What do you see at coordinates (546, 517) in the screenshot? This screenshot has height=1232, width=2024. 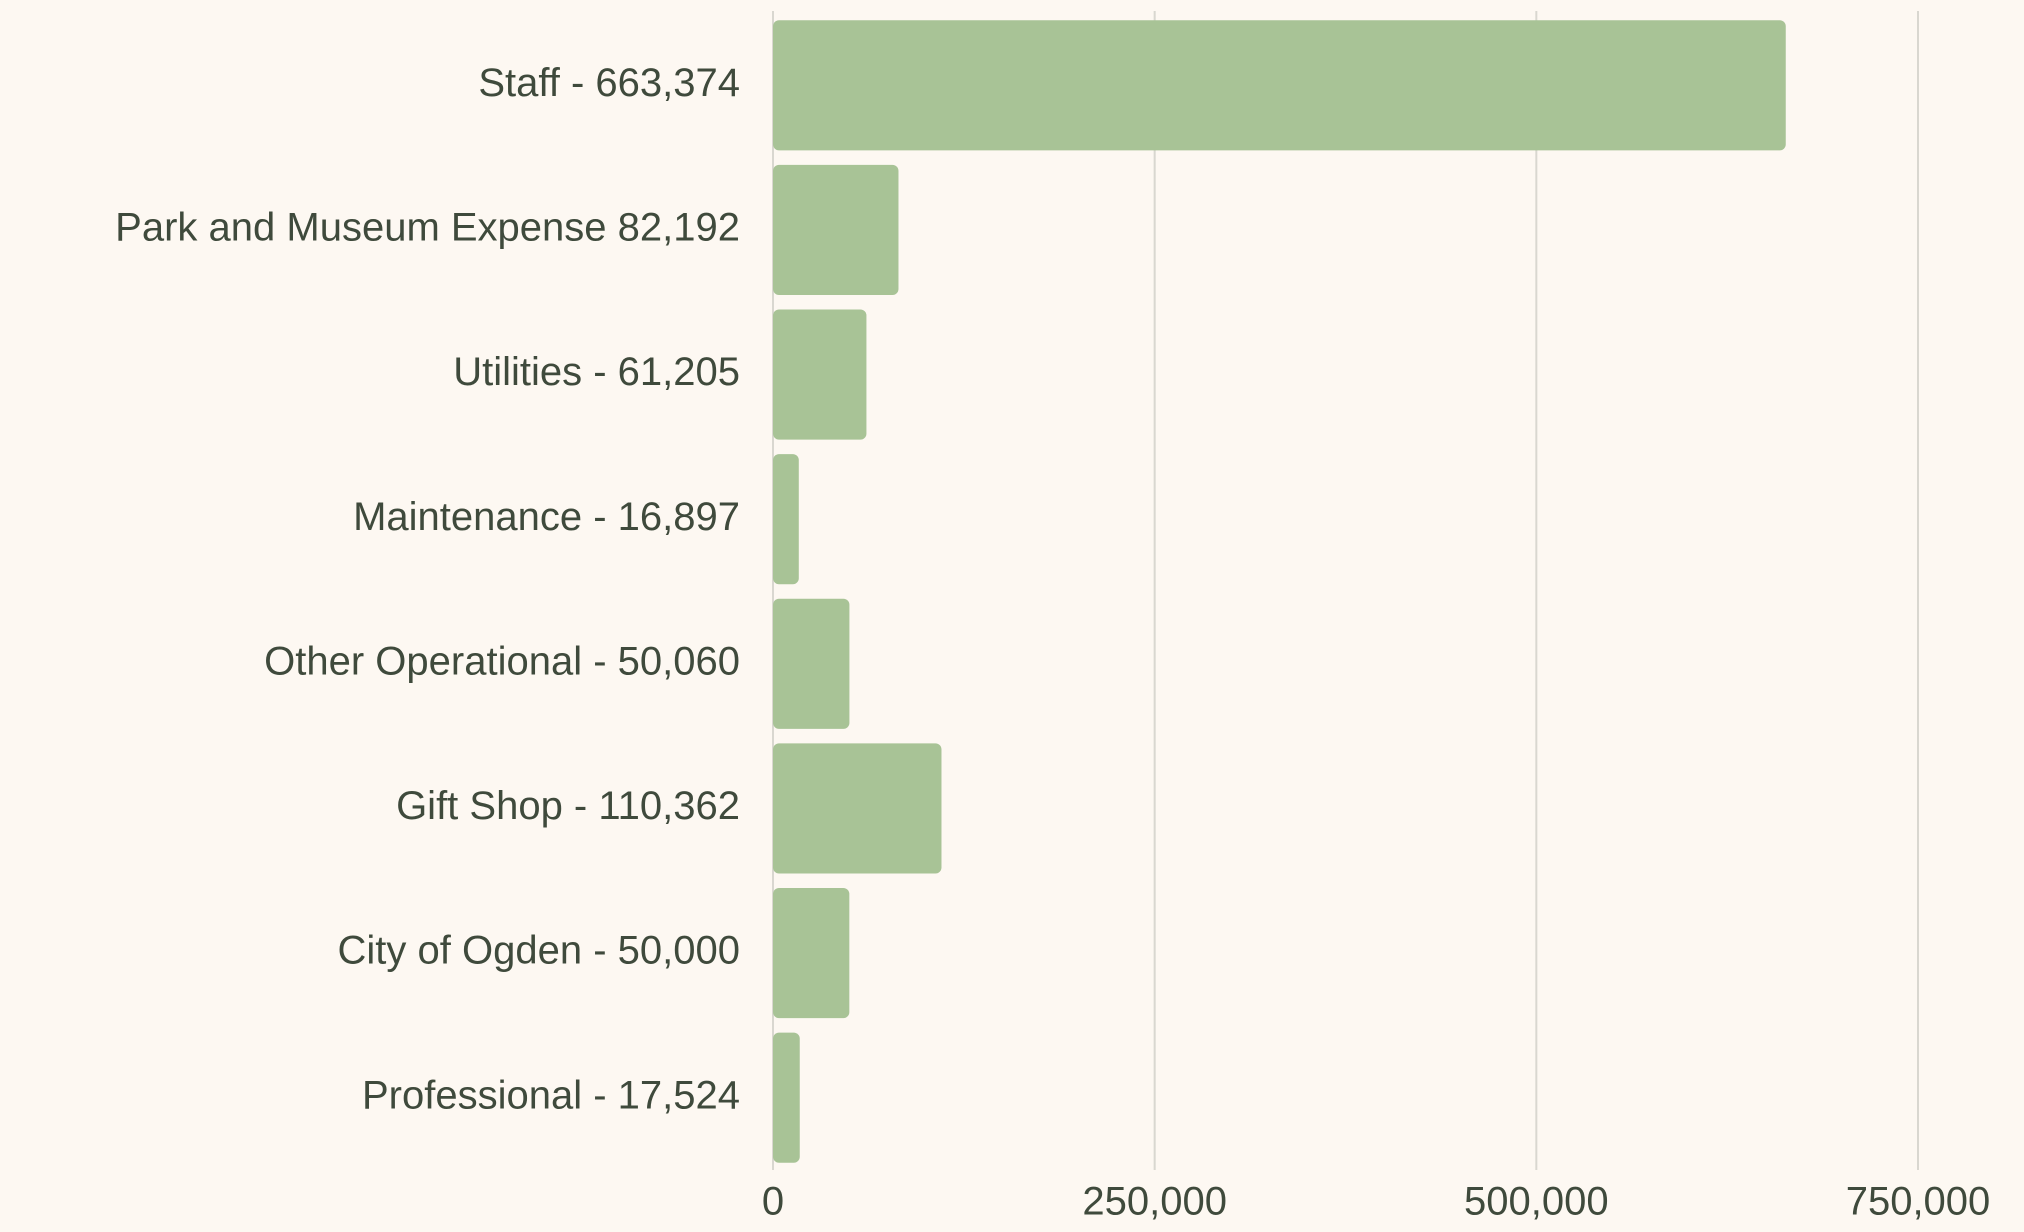 I see `y-tick-label: Maintenance - 16,897` at bounding box center [546, 517].